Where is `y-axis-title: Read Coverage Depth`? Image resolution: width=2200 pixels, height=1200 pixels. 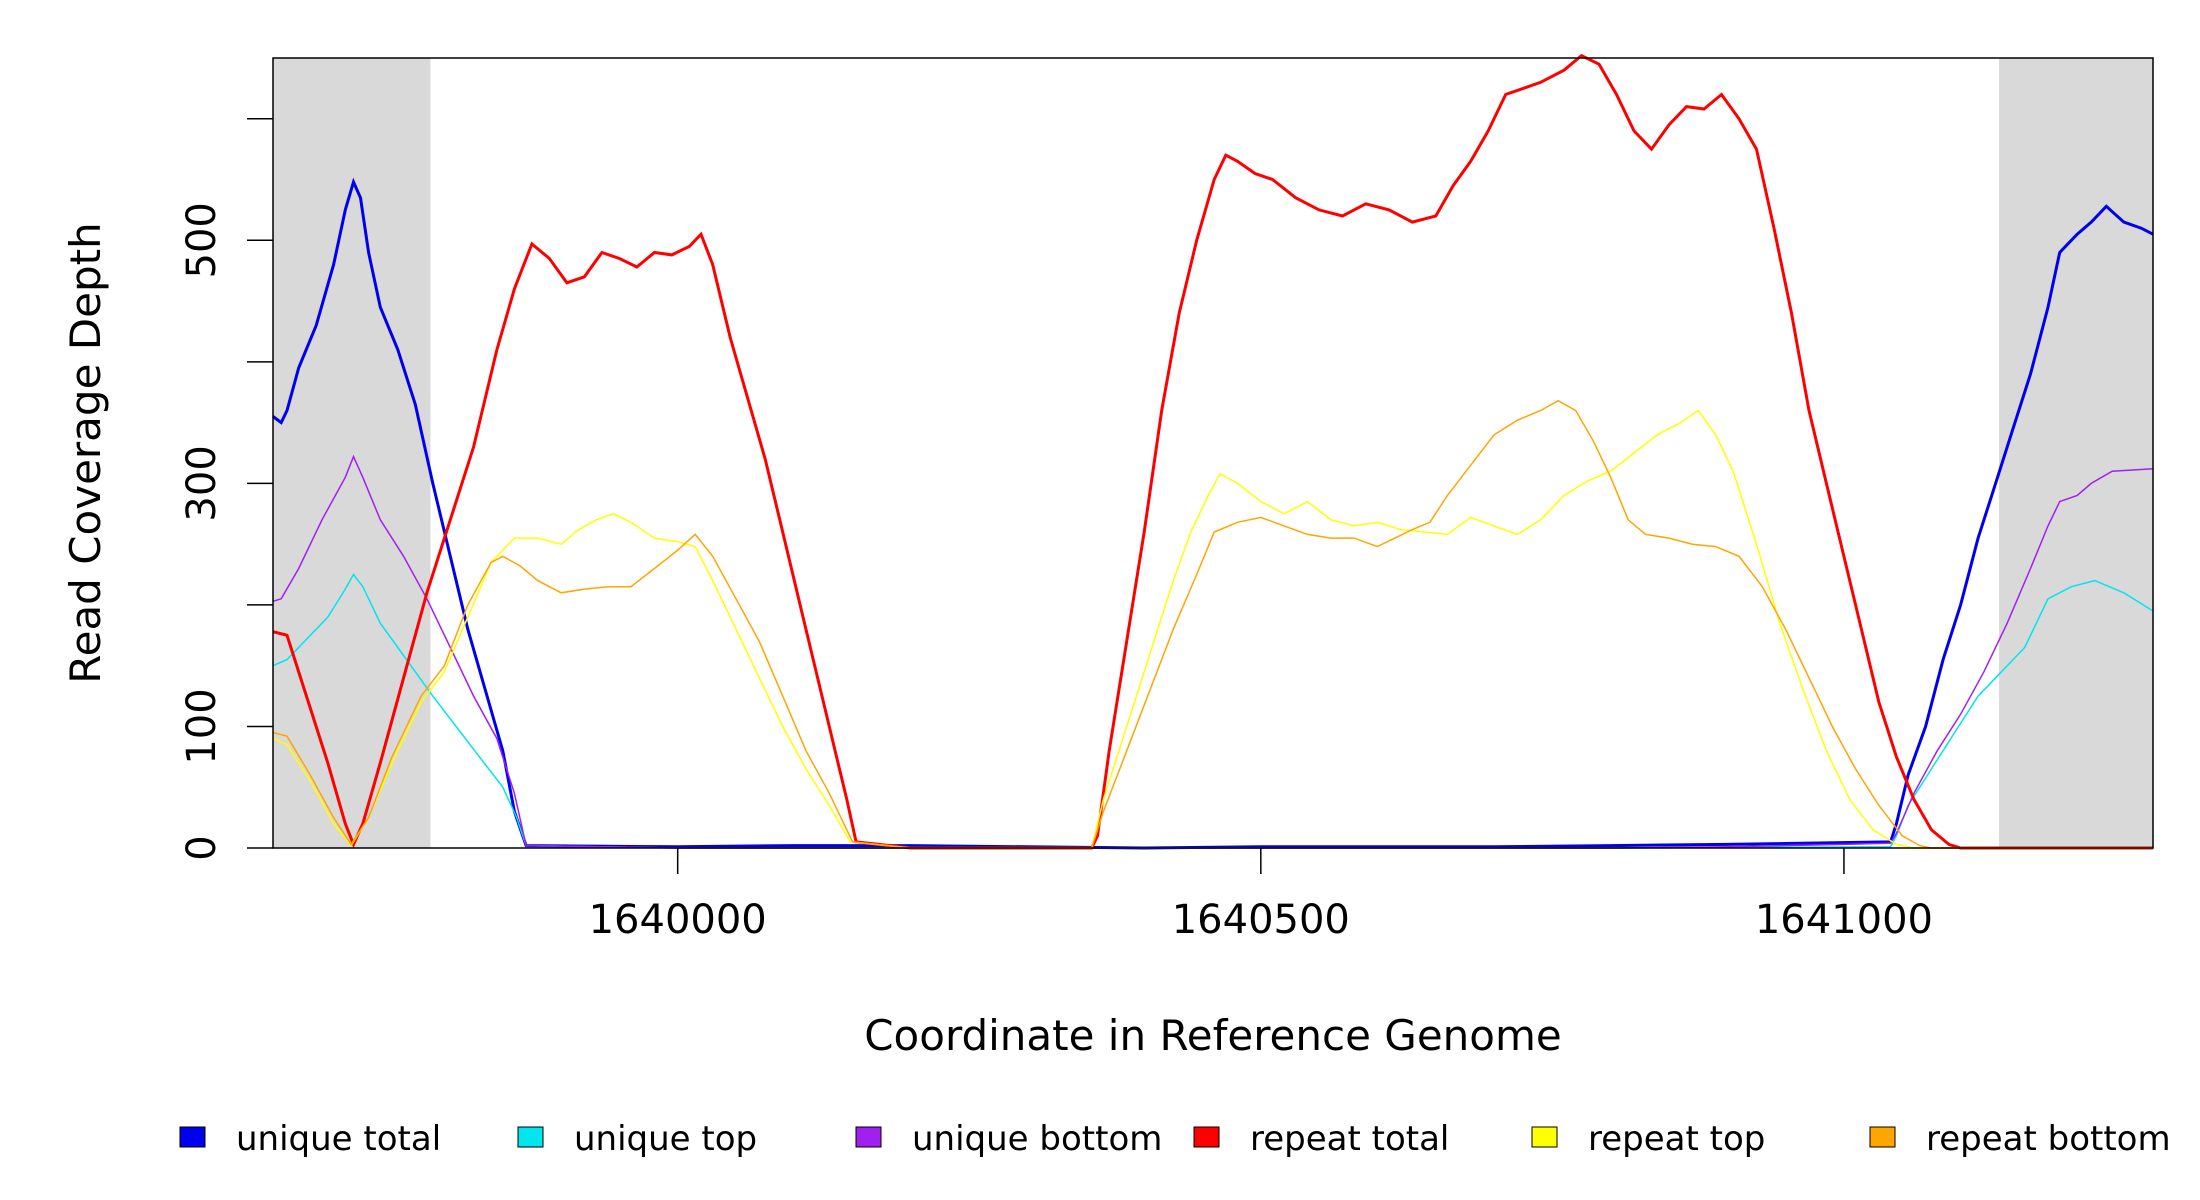
y-axis-title: Read Coverage Depth is located at coordinates (85, 452).